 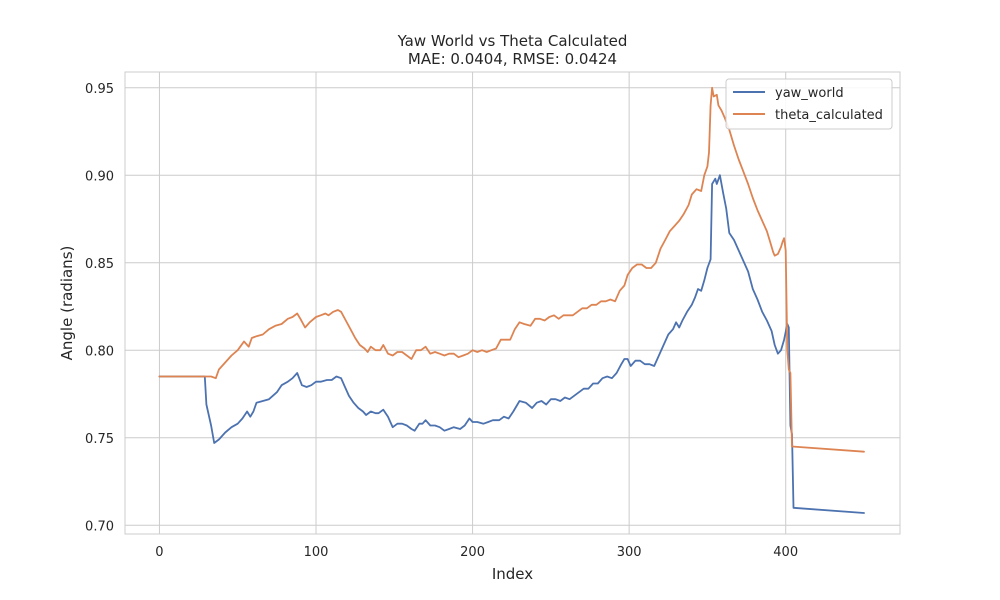 What do you see at coordinates (99, 264) in the screenshot?
I see `y-tick-label: 0.85` at bounding box center [99, 264].